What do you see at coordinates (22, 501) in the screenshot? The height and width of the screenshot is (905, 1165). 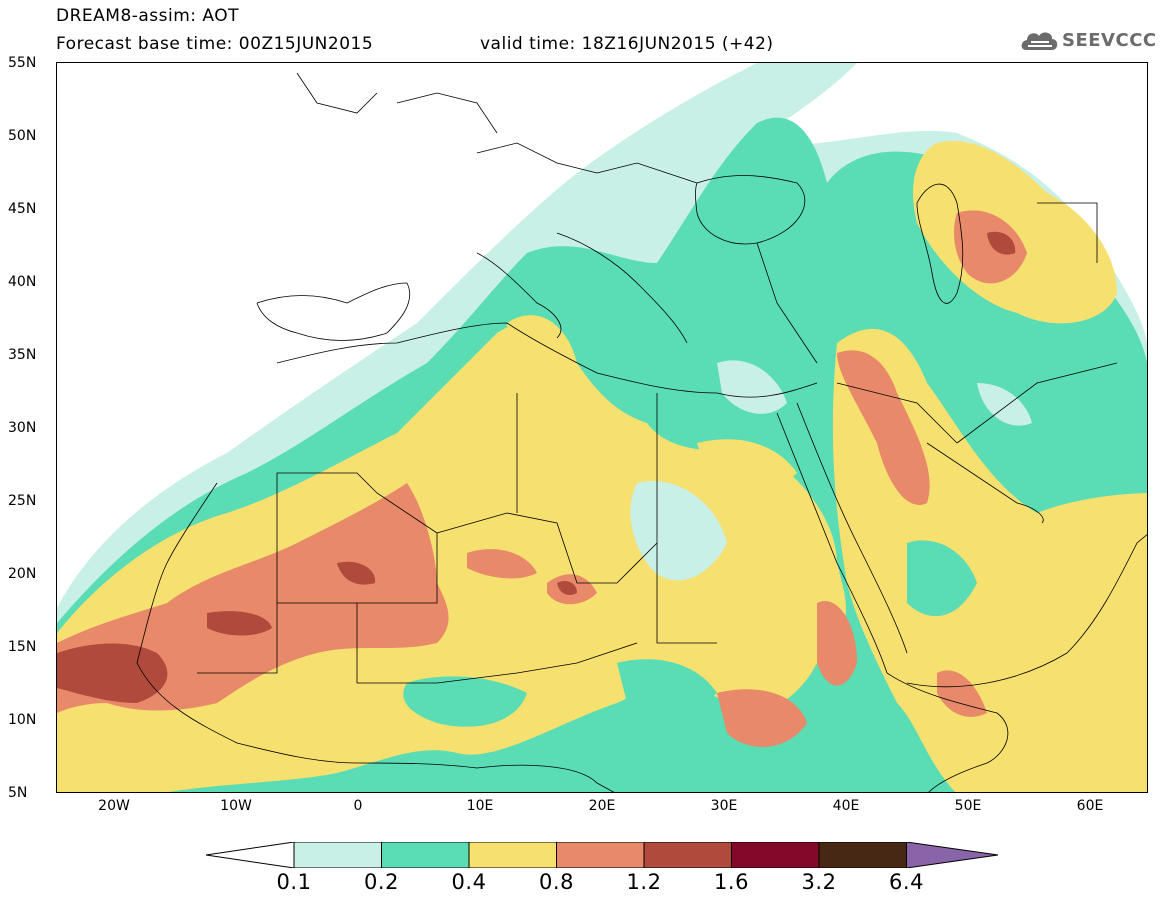 I see `lat-label: 25N` at bounding box center [22, 501].